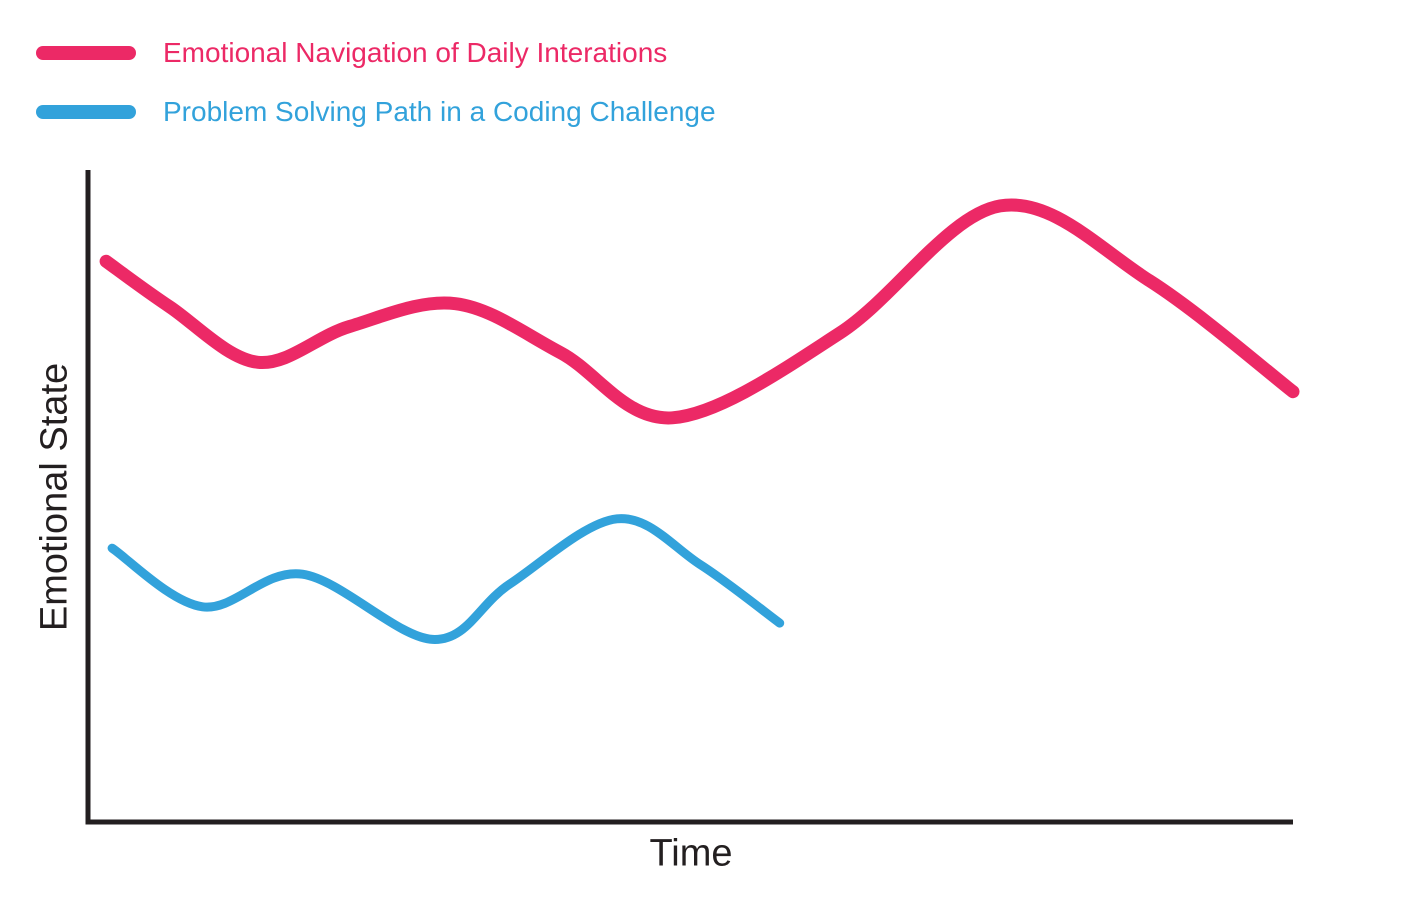  Describe the element at coordinates (86, 112) in the screenshot. I see `legend-swatch-blue-line` at that location.